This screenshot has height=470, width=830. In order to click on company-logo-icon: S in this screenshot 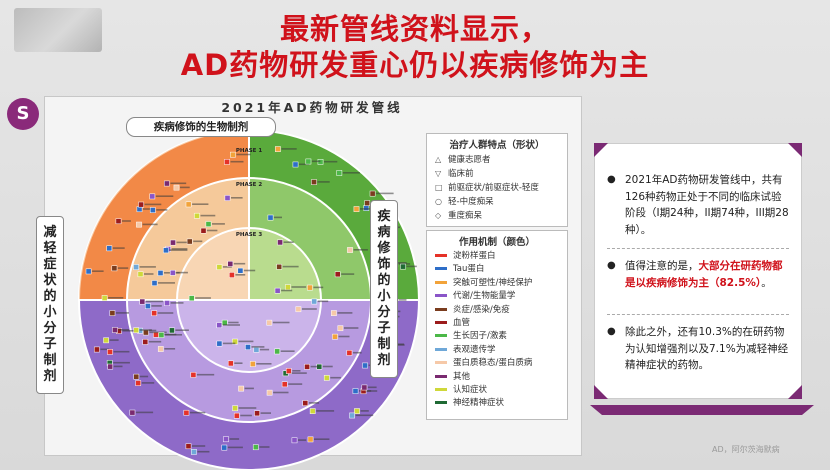, I will do `click(23, 114)`.